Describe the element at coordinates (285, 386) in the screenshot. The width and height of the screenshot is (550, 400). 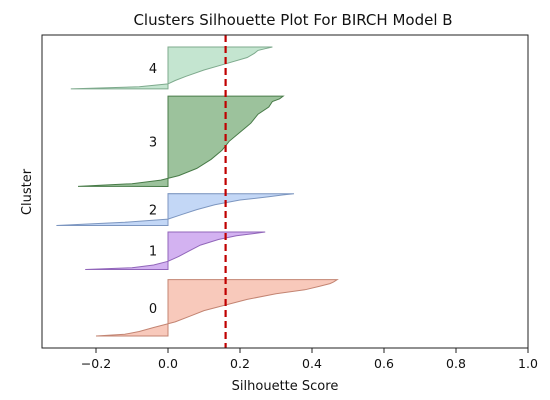
I see `x-axis-label: Silhouette Score` at that location.